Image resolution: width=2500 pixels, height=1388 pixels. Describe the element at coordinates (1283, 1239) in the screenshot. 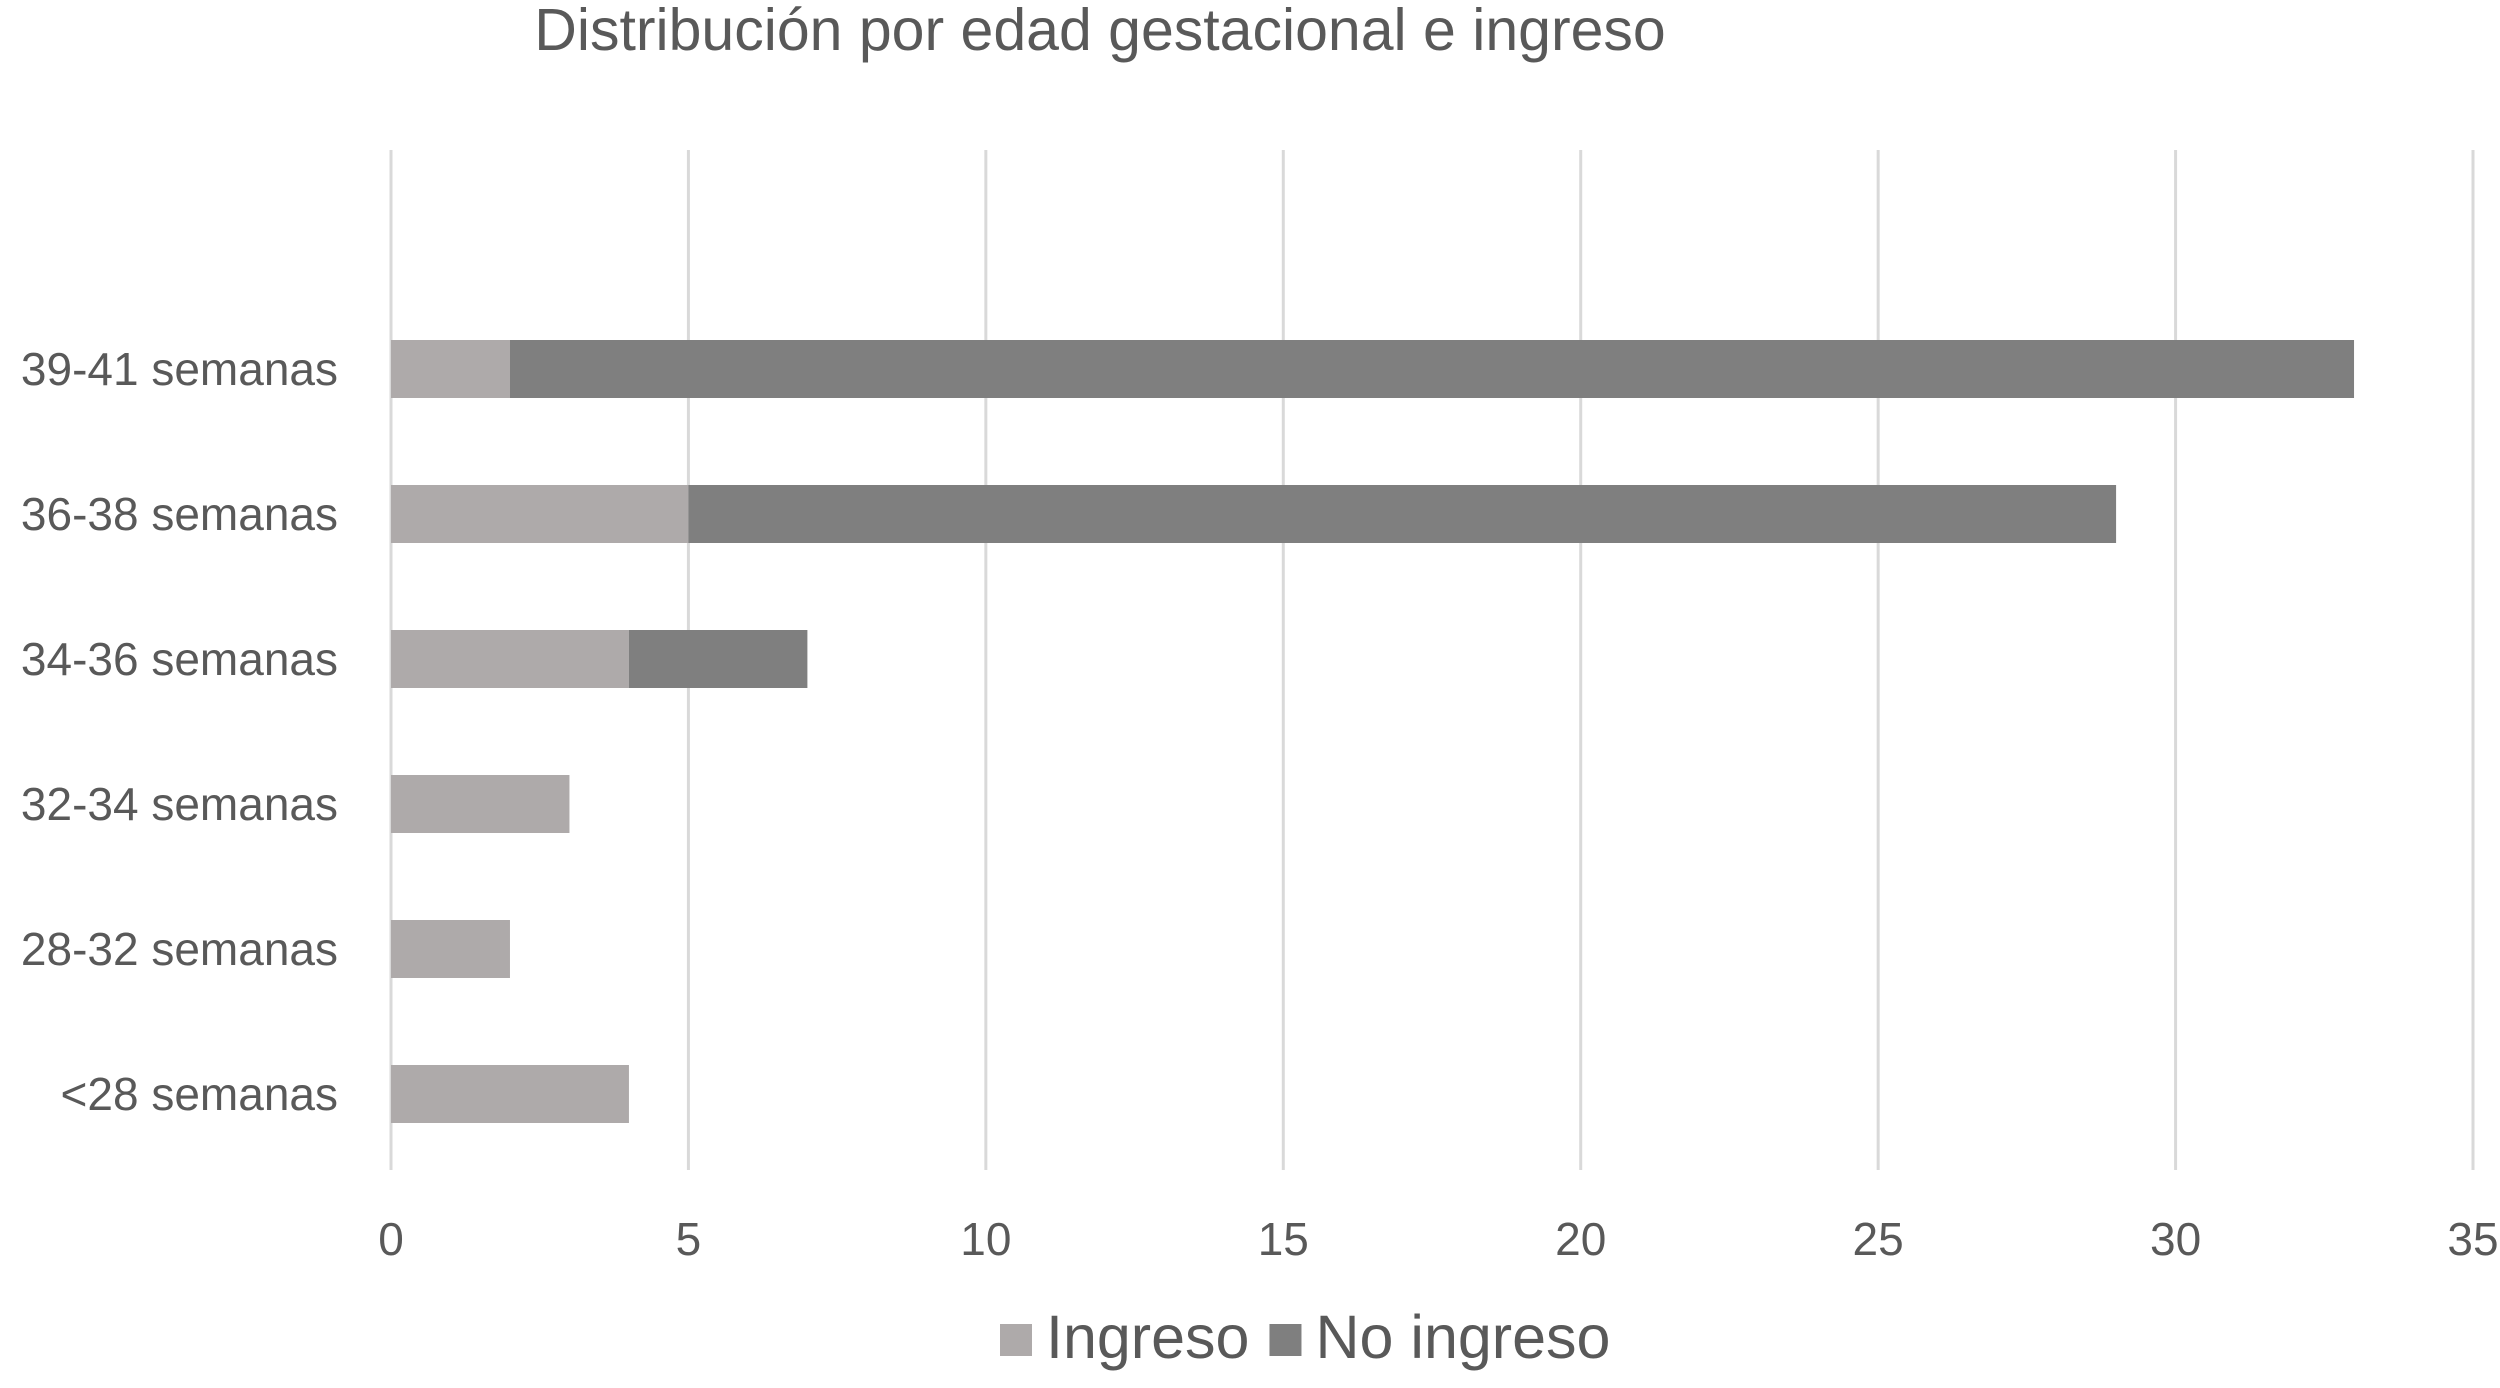

I see `x-tick-label: 15` at that location.